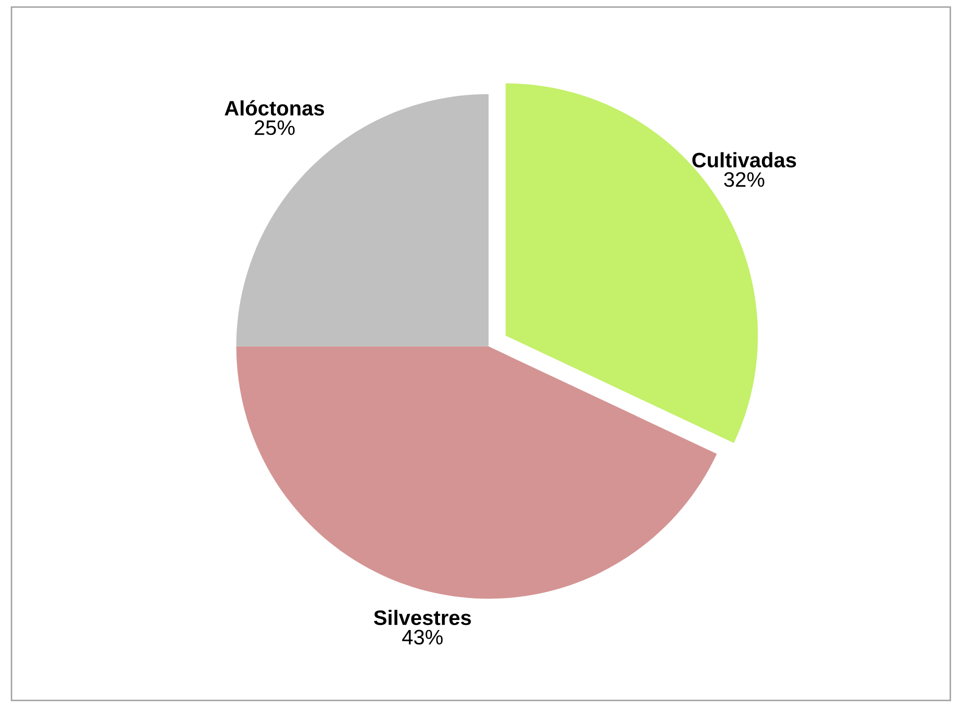  I want to click on slice-label: Silvestres, so click(422, 618).